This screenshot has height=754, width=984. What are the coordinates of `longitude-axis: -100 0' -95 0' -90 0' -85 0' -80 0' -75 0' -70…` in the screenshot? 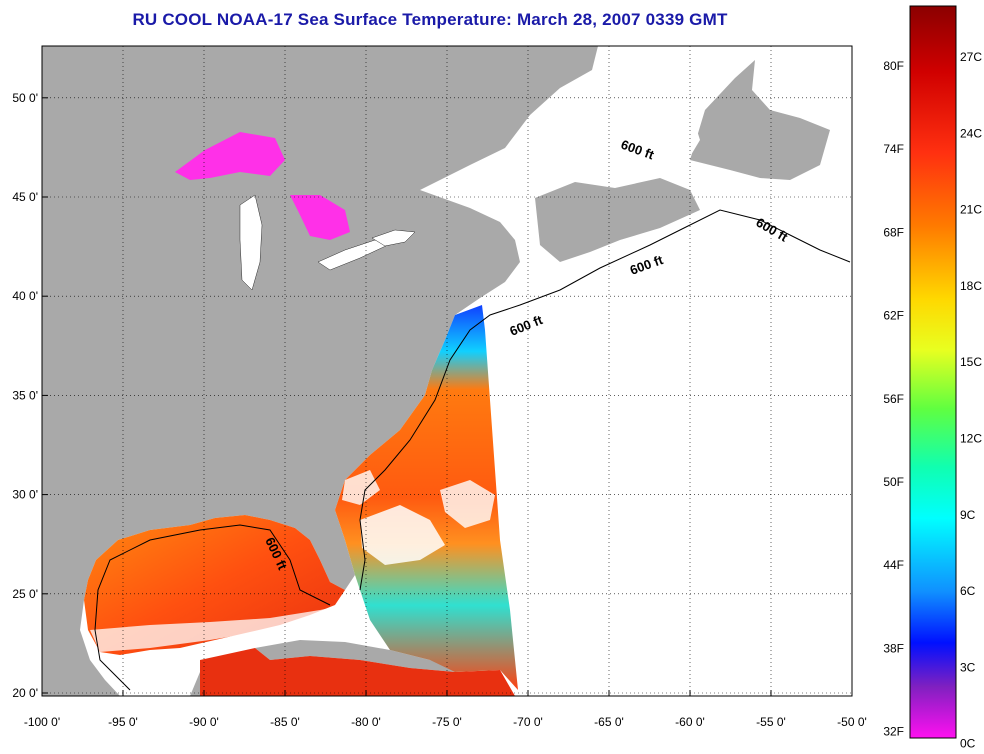 It's located at (445, 709).